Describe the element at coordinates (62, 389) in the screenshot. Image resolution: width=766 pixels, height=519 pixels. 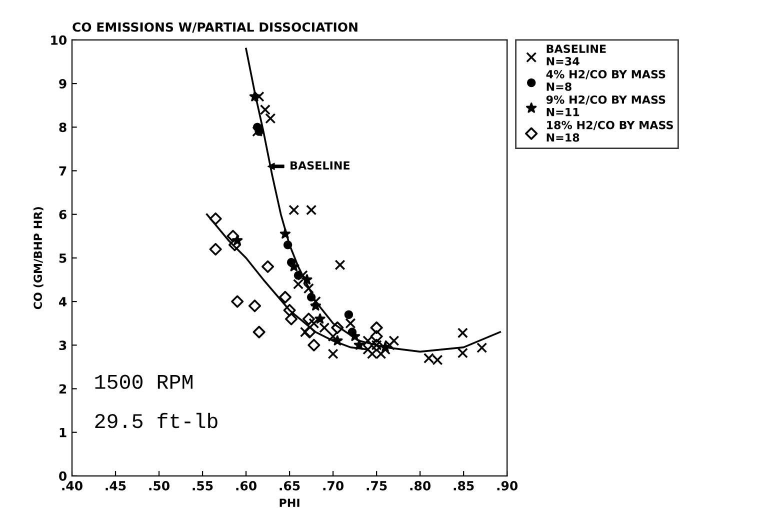
I see `y-tick-label: 2` at that location.